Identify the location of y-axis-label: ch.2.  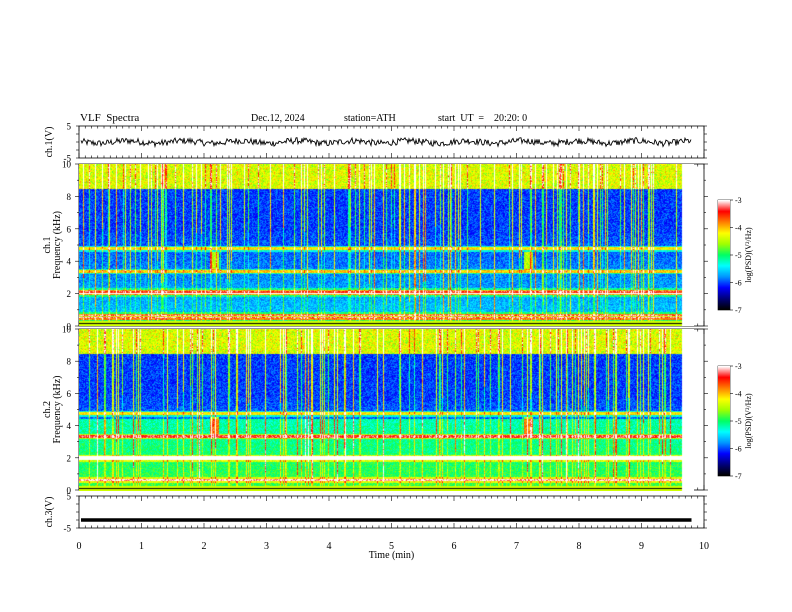
(47, 409).